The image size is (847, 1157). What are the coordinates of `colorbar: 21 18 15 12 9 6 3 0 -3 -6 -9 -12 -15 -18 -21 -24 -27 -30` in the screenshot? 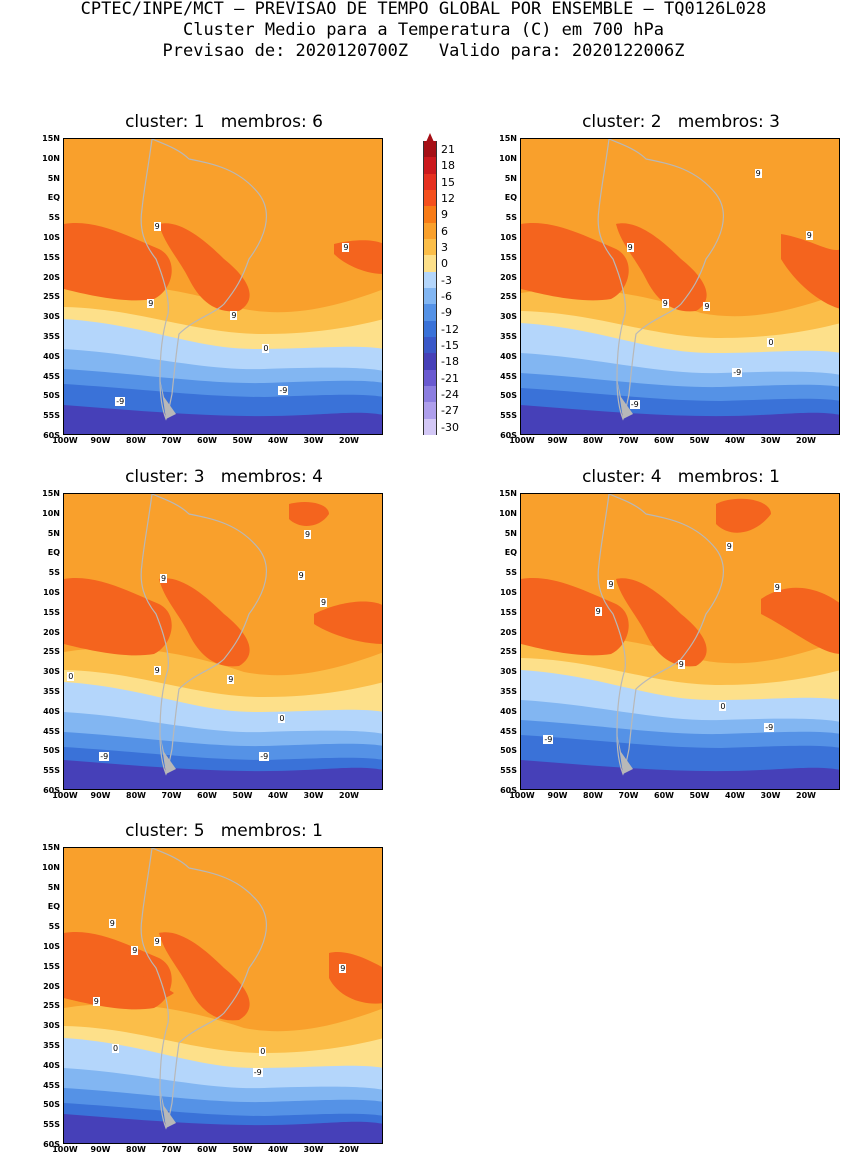 It's located at (453, 288).